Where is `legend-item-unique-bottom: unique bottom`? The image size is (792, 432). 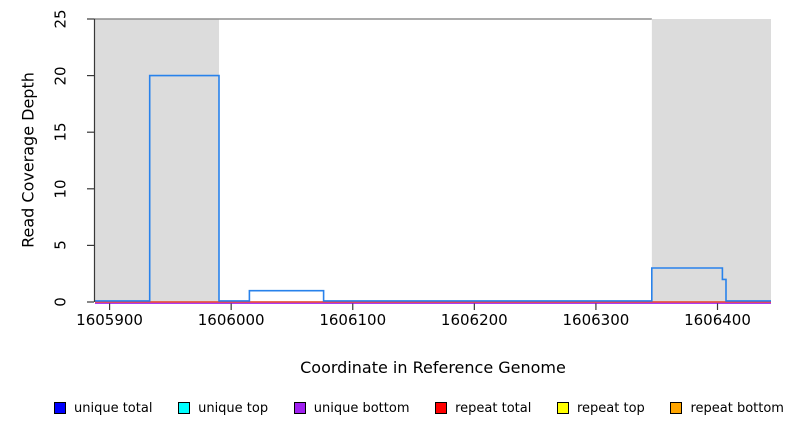
legend-item-unique-bottom: unique bottom is located at coordinates (351, 408).